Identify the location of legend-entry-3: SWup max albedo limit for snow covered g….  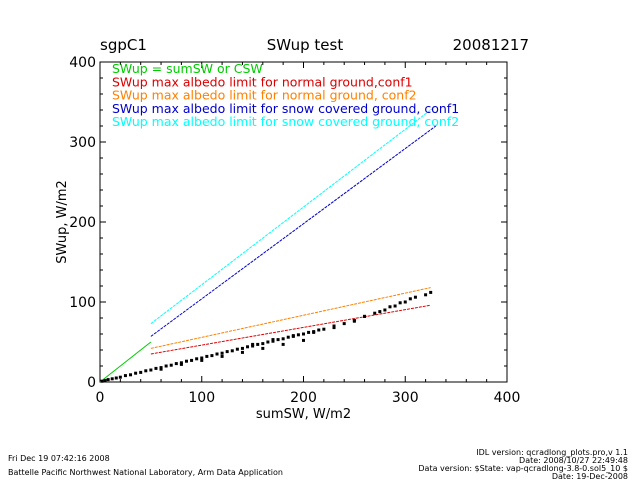
(285, 108).